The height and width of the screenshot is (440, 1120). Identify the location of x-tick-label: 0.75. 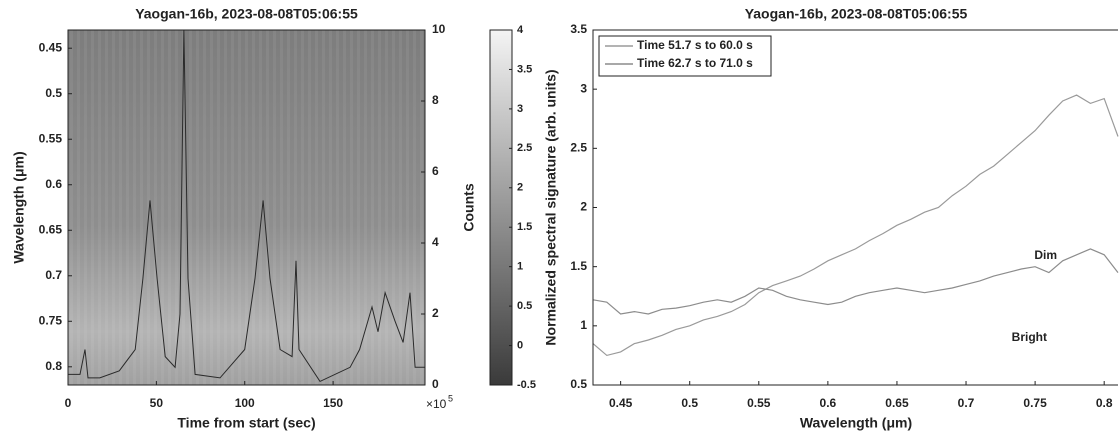
(1035, 403).